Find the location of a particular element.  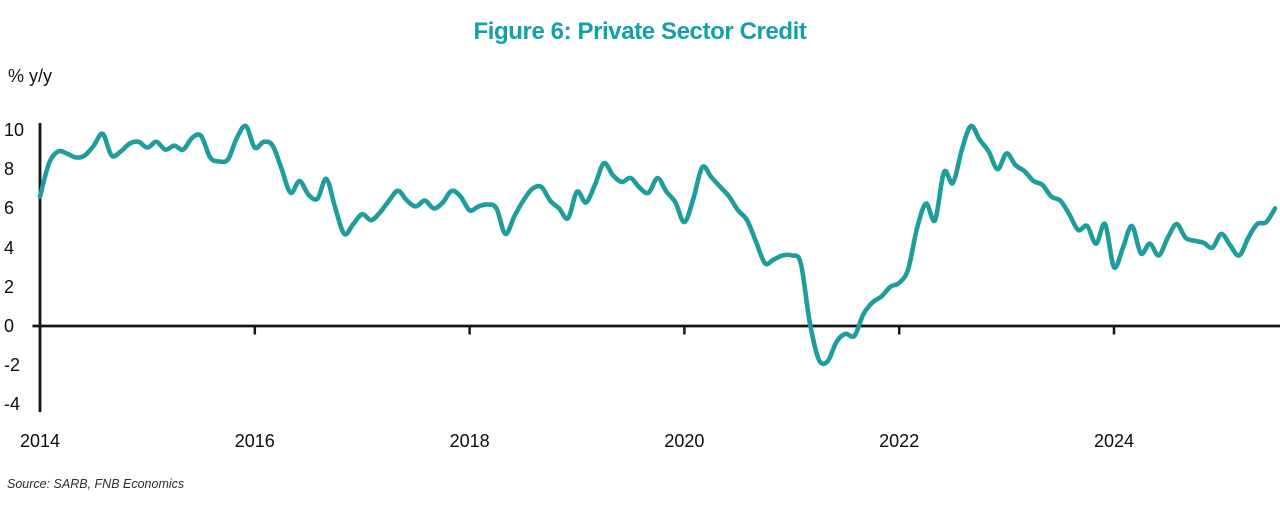

y-tick-label: 0 is located at coordinates (9, 326).